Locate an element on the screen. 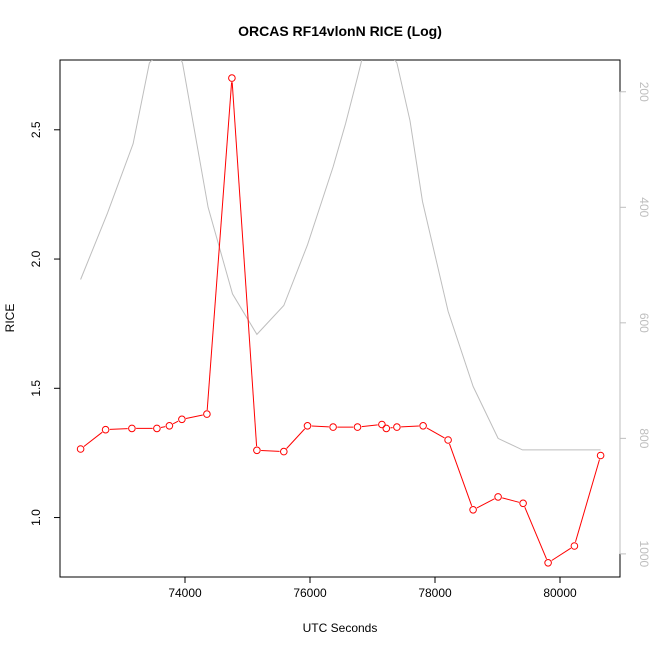 This screenshot has width=650, height=650. x-tick-label: 80000 is located at coordinates (560, 593).